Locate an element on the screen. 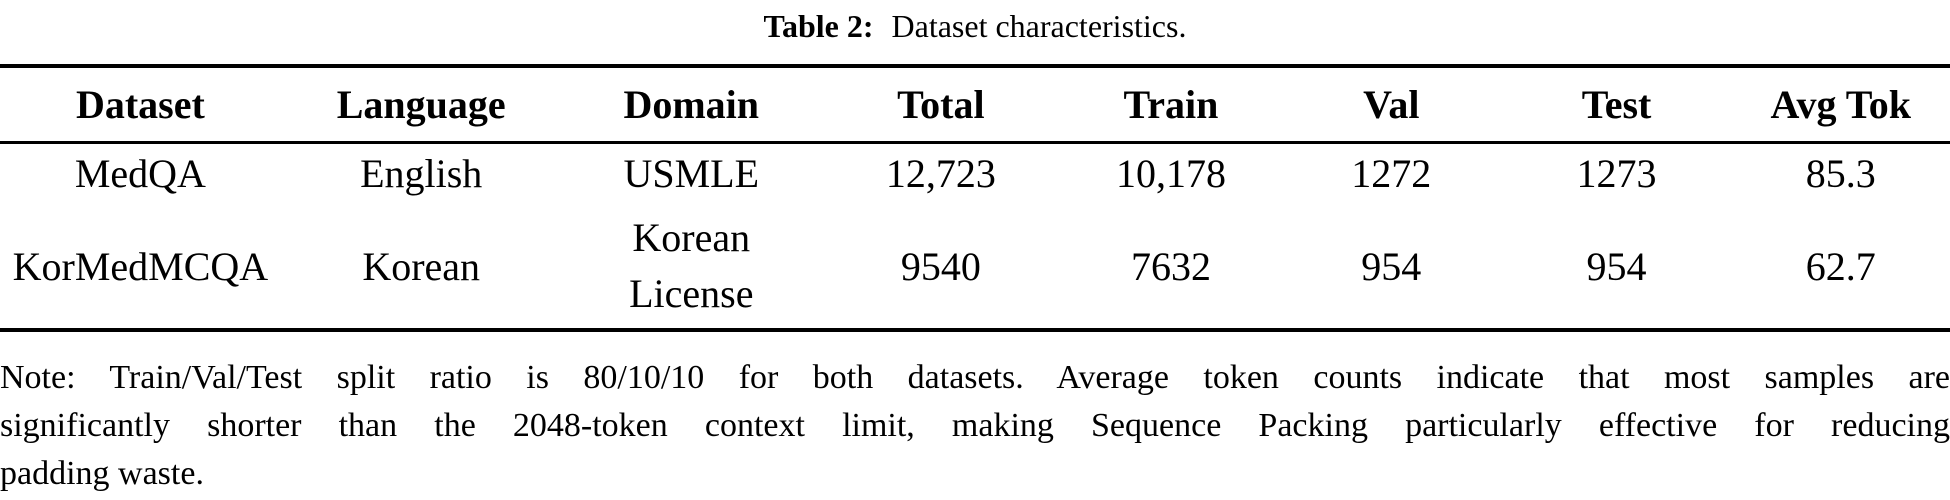 Image resolution: width=1950 pixels, height=500 pixels. col-header-domain: Domain is located at coordinates (691, 104).